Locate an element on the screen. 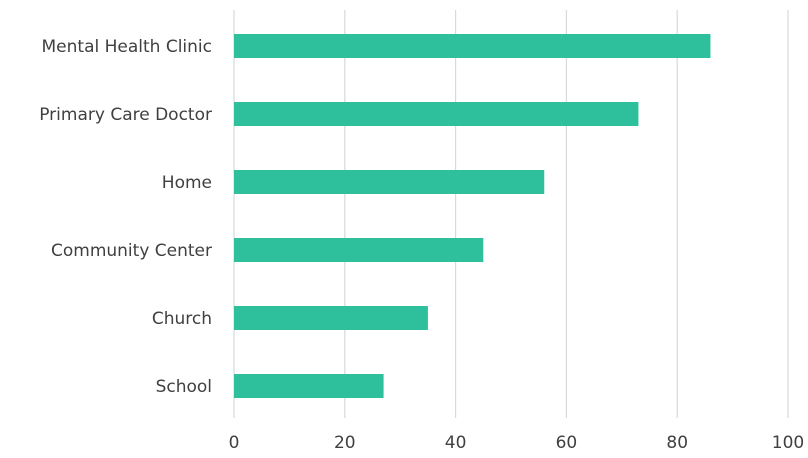 This screenshot has height=458, width=808. category-label-home: Home is located at coordinates (187, 183).